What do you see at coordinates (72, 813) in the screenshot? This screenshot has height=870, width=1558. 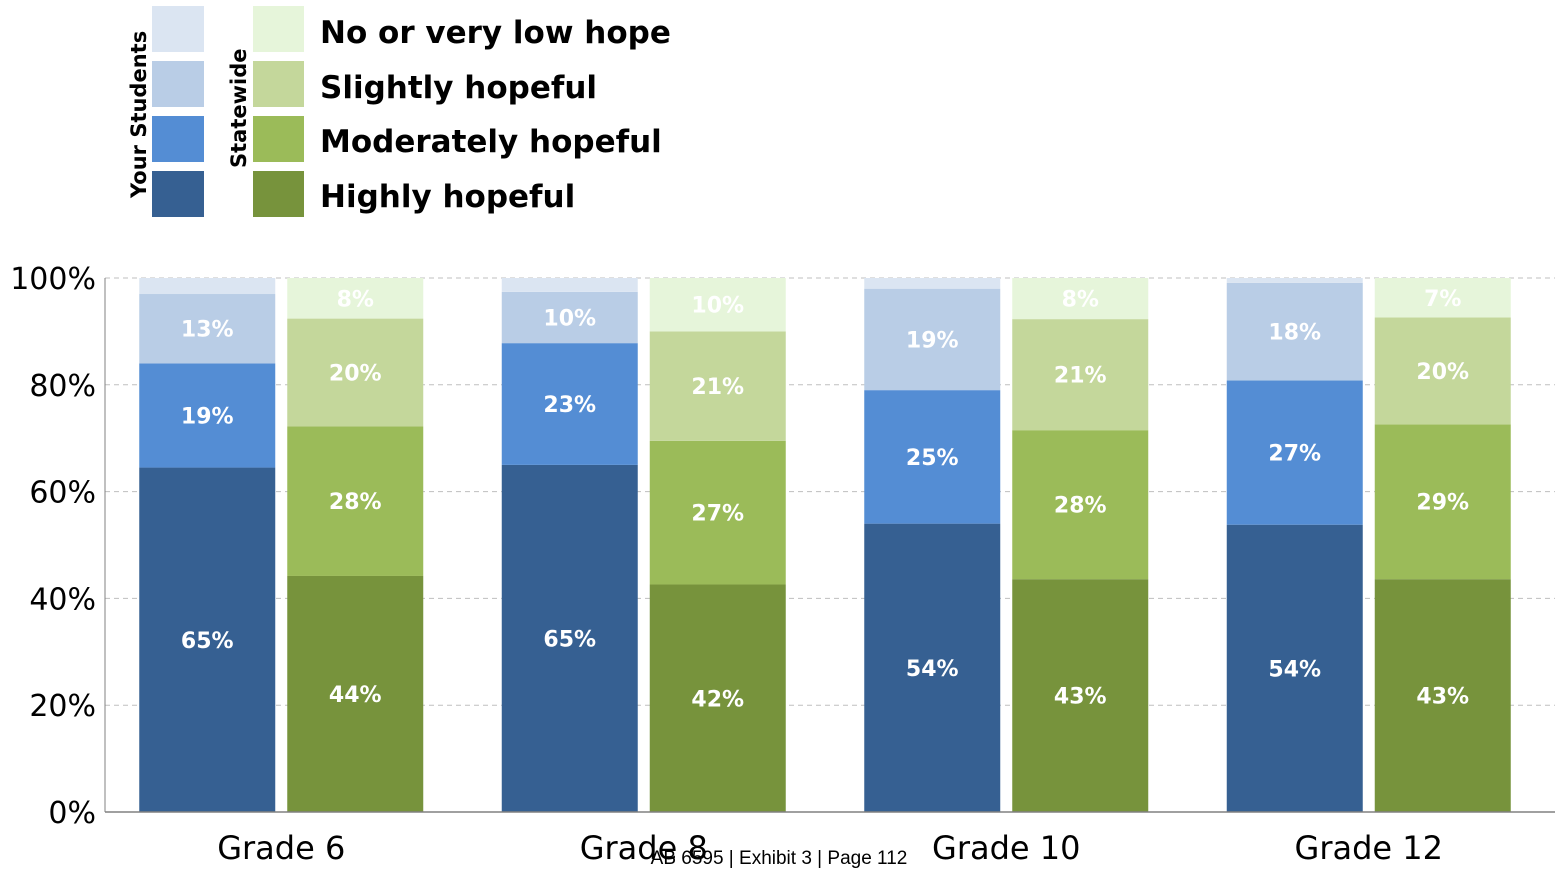 I see `y-tick-label: 0%` at bounding box center [72, 813].